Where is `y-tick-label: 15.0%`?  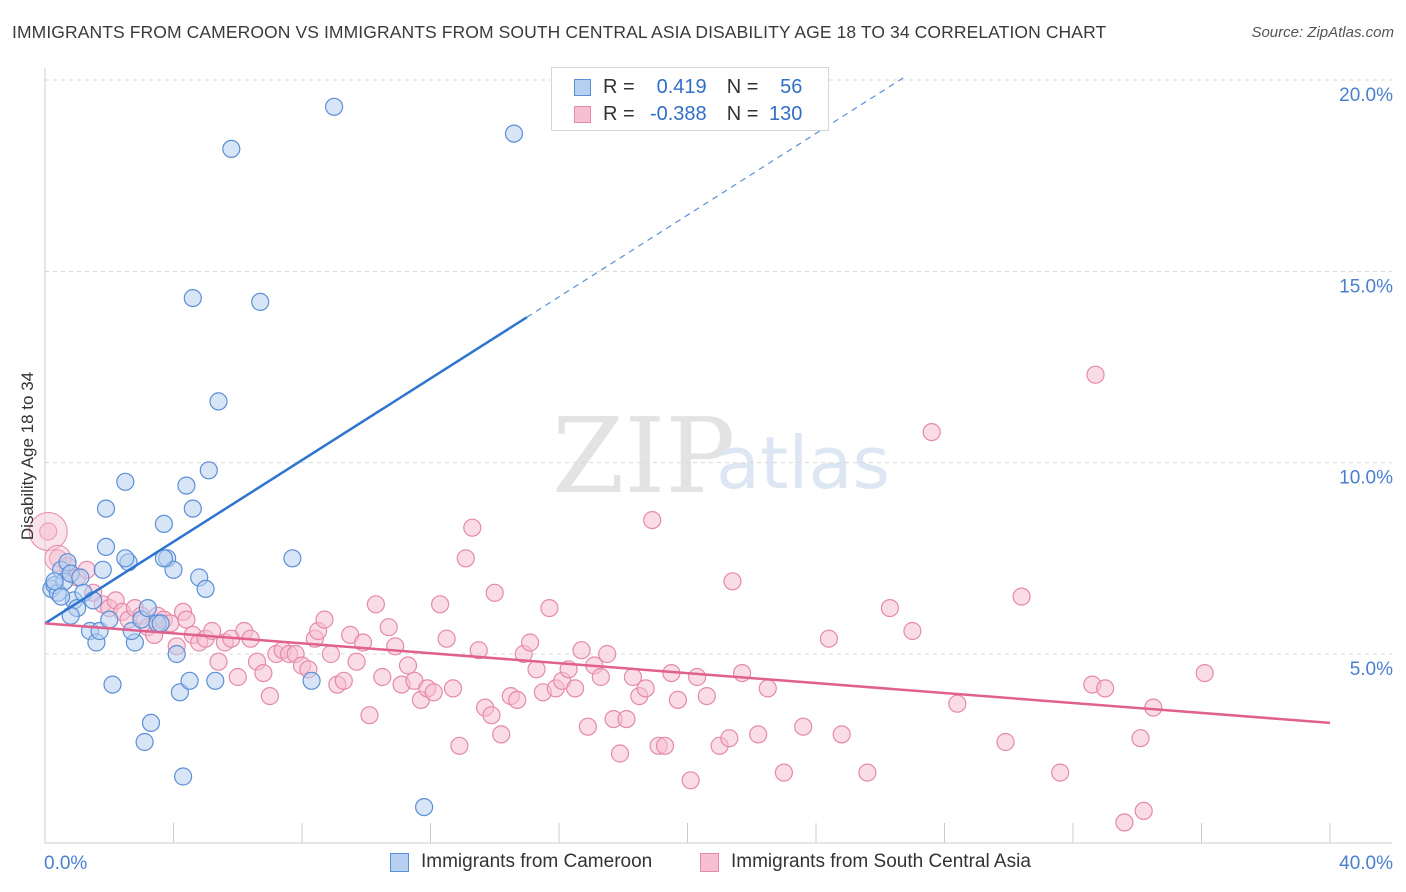
y-tick-label: 15.0% is located at coordinates (1366, 286).